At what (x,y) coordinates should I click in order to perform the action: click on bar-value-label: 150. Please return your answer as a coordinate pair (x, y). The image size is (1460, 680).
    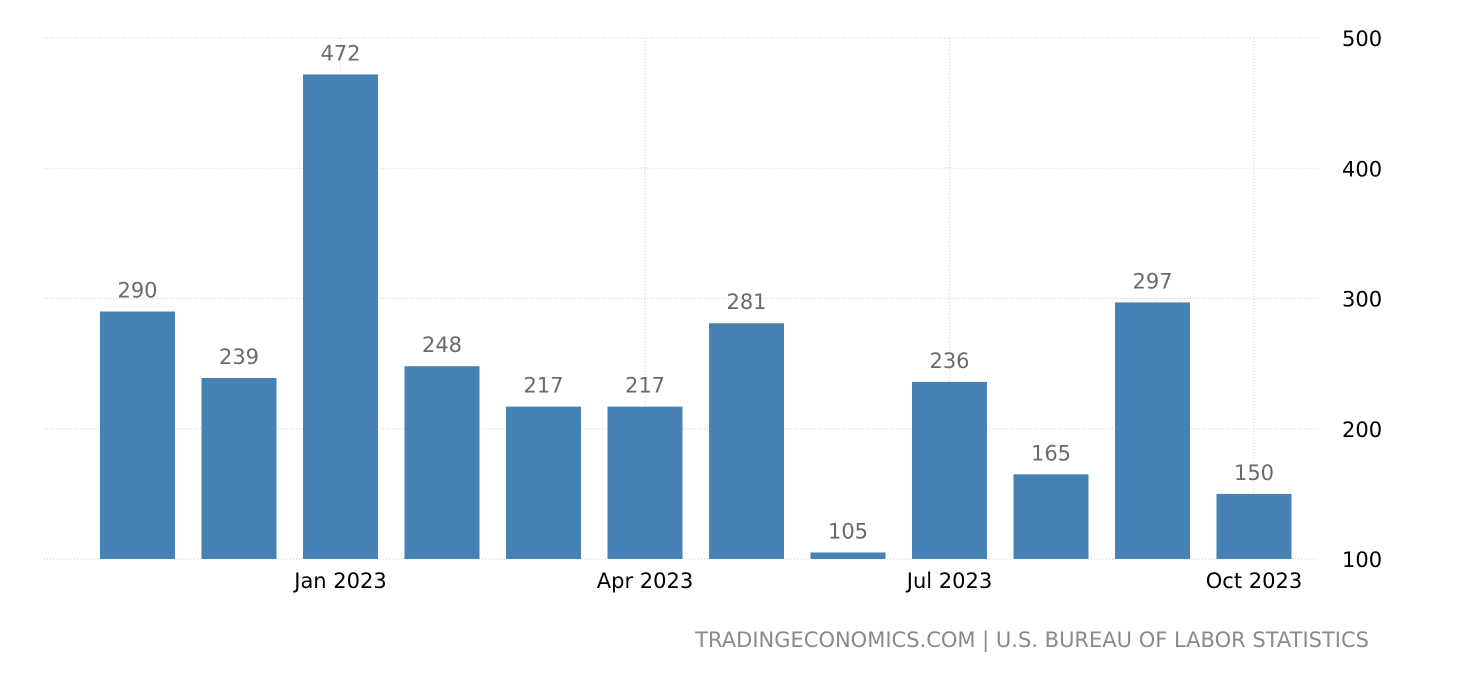
    Looking at the image, I should click on (1254, 473).